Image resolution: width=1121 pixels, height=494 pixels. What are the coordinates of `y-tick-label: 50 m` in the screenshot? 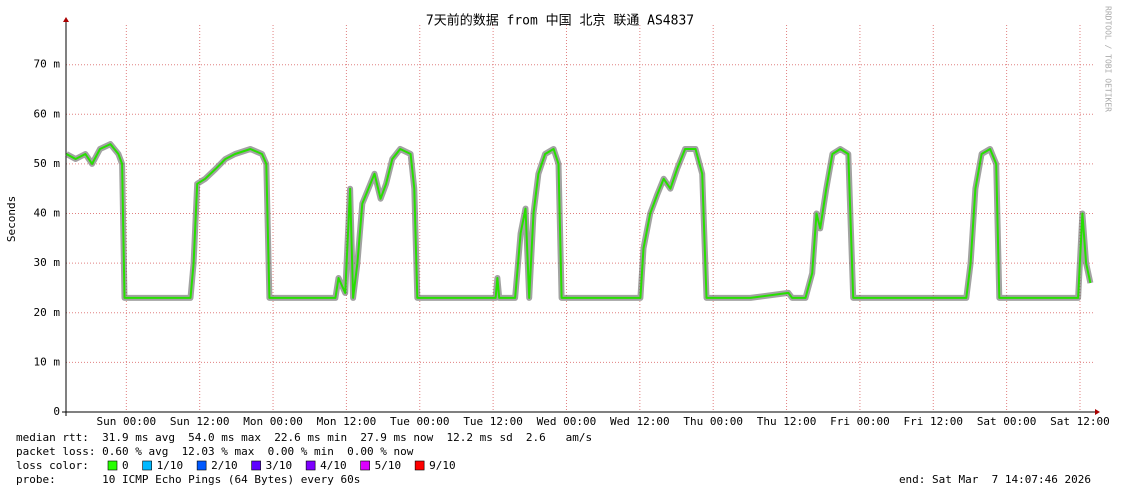 It's located at (47, 163).